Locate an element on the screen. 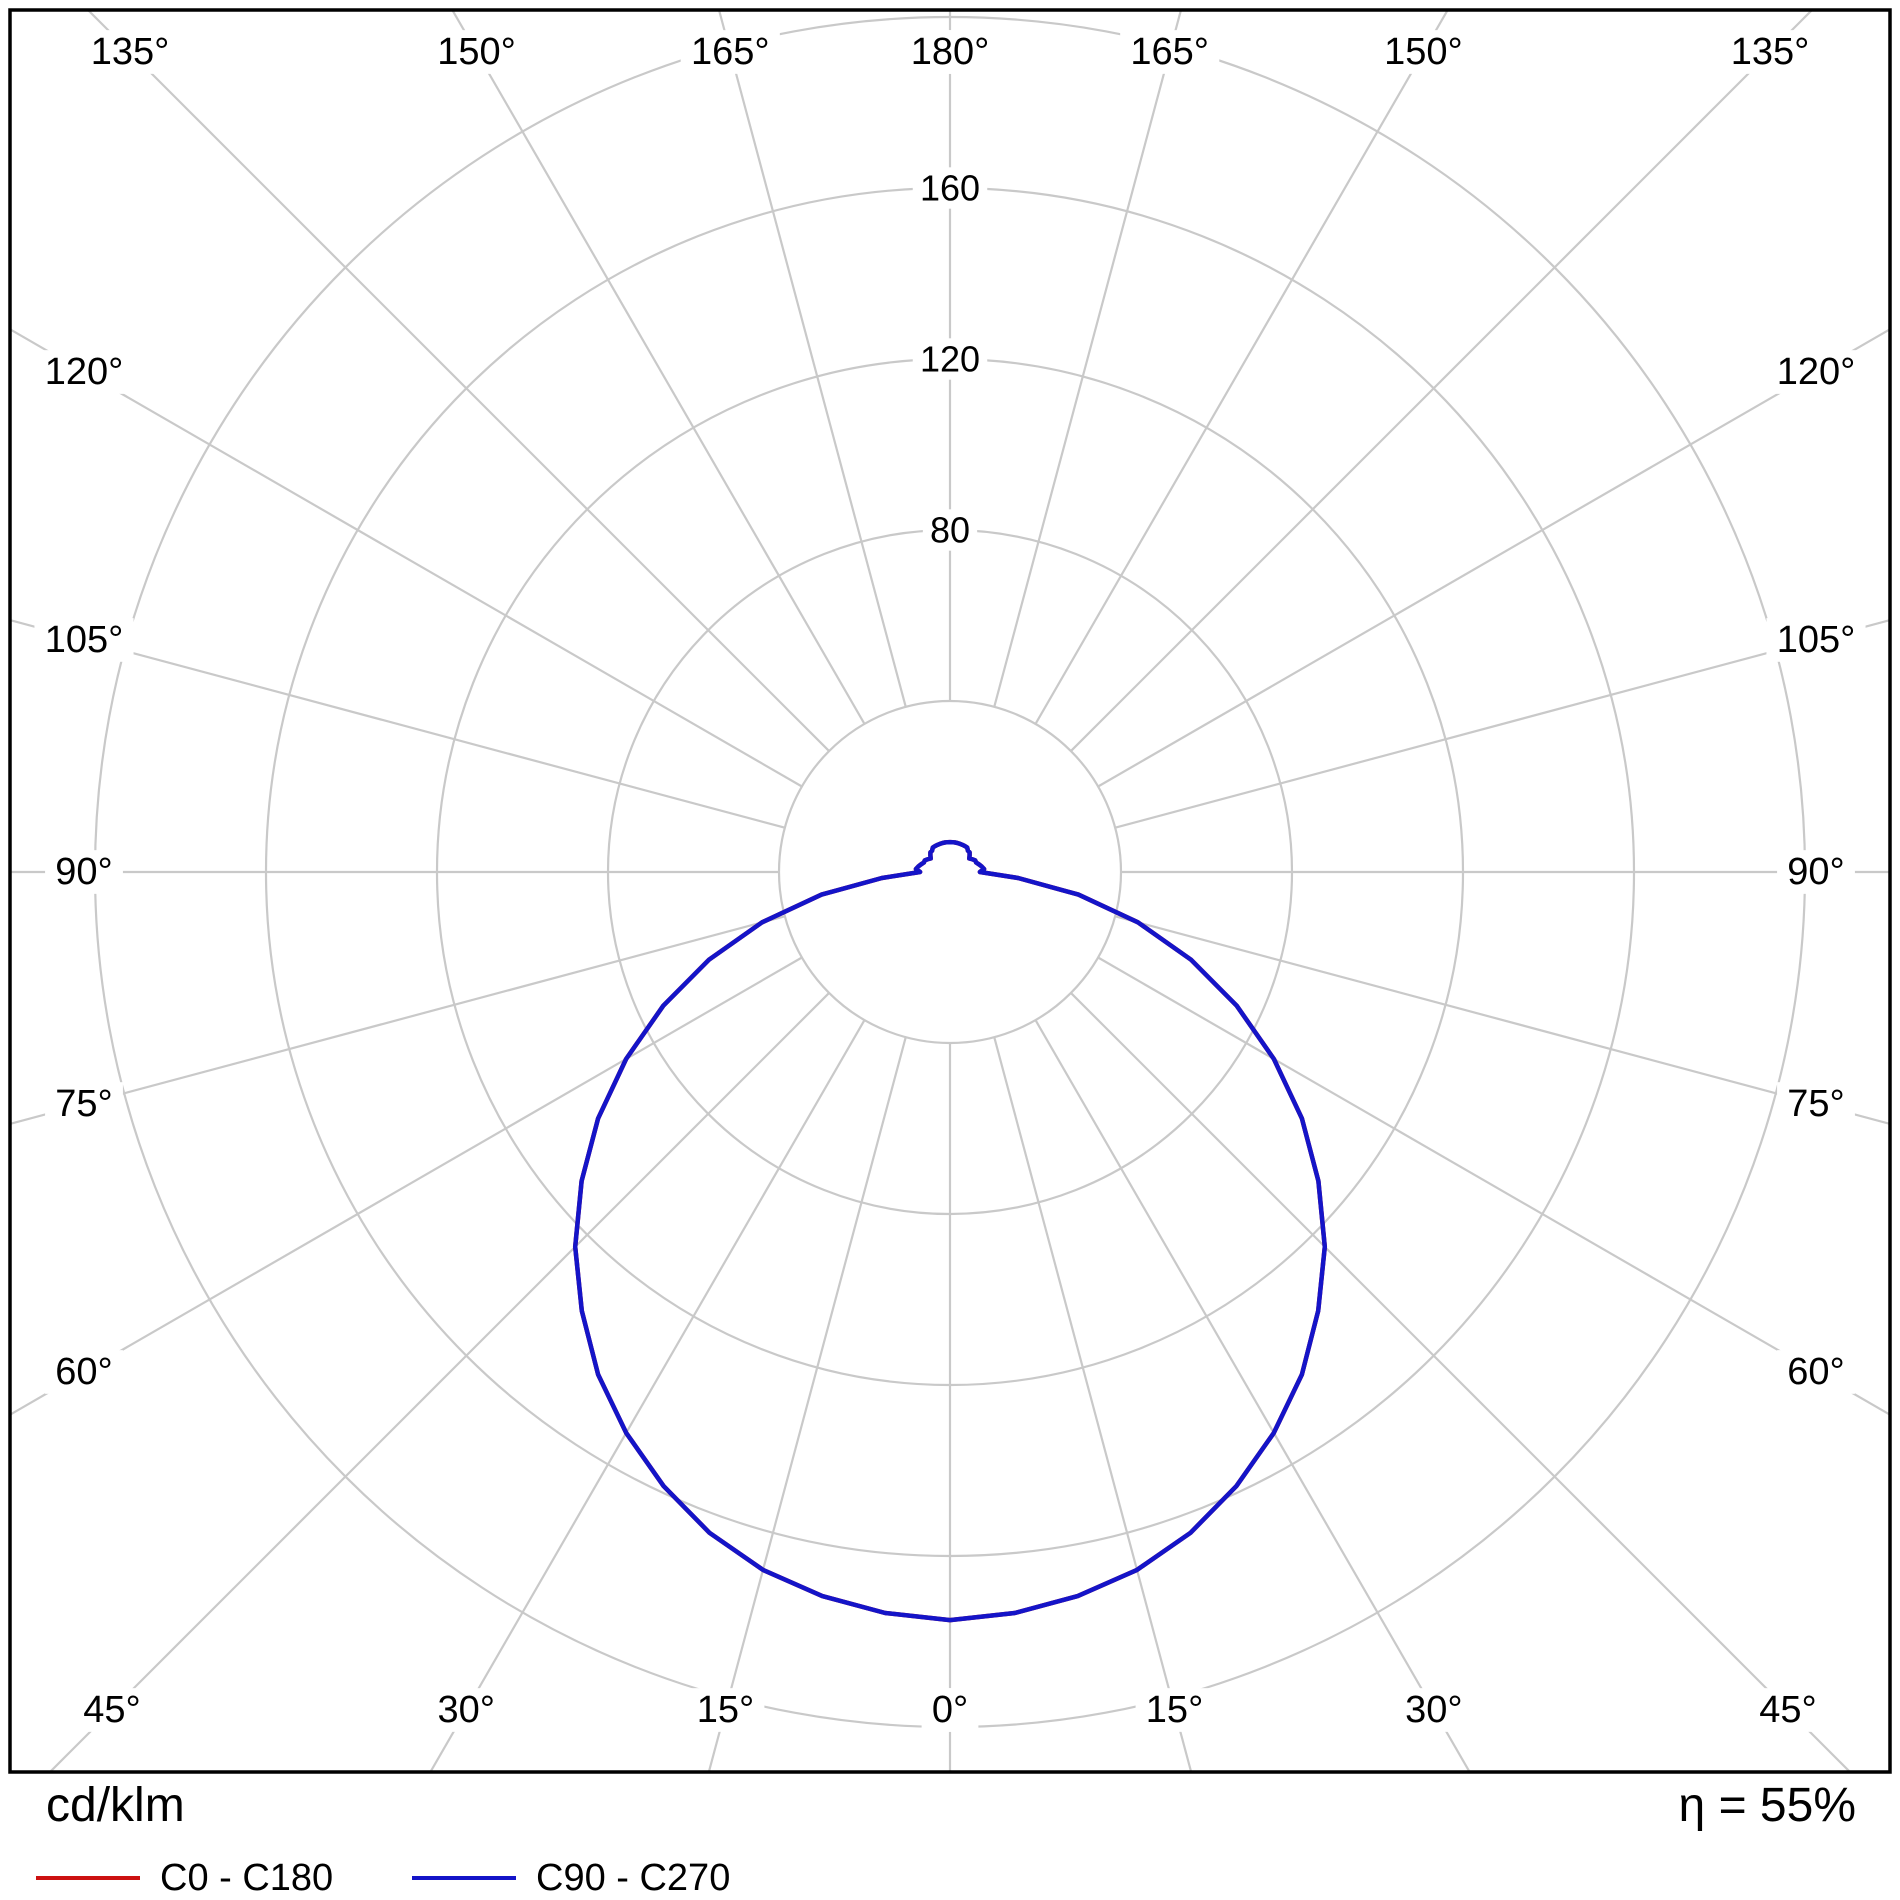  angle-label-15-left-bg is located at coordinates (725, 1710).